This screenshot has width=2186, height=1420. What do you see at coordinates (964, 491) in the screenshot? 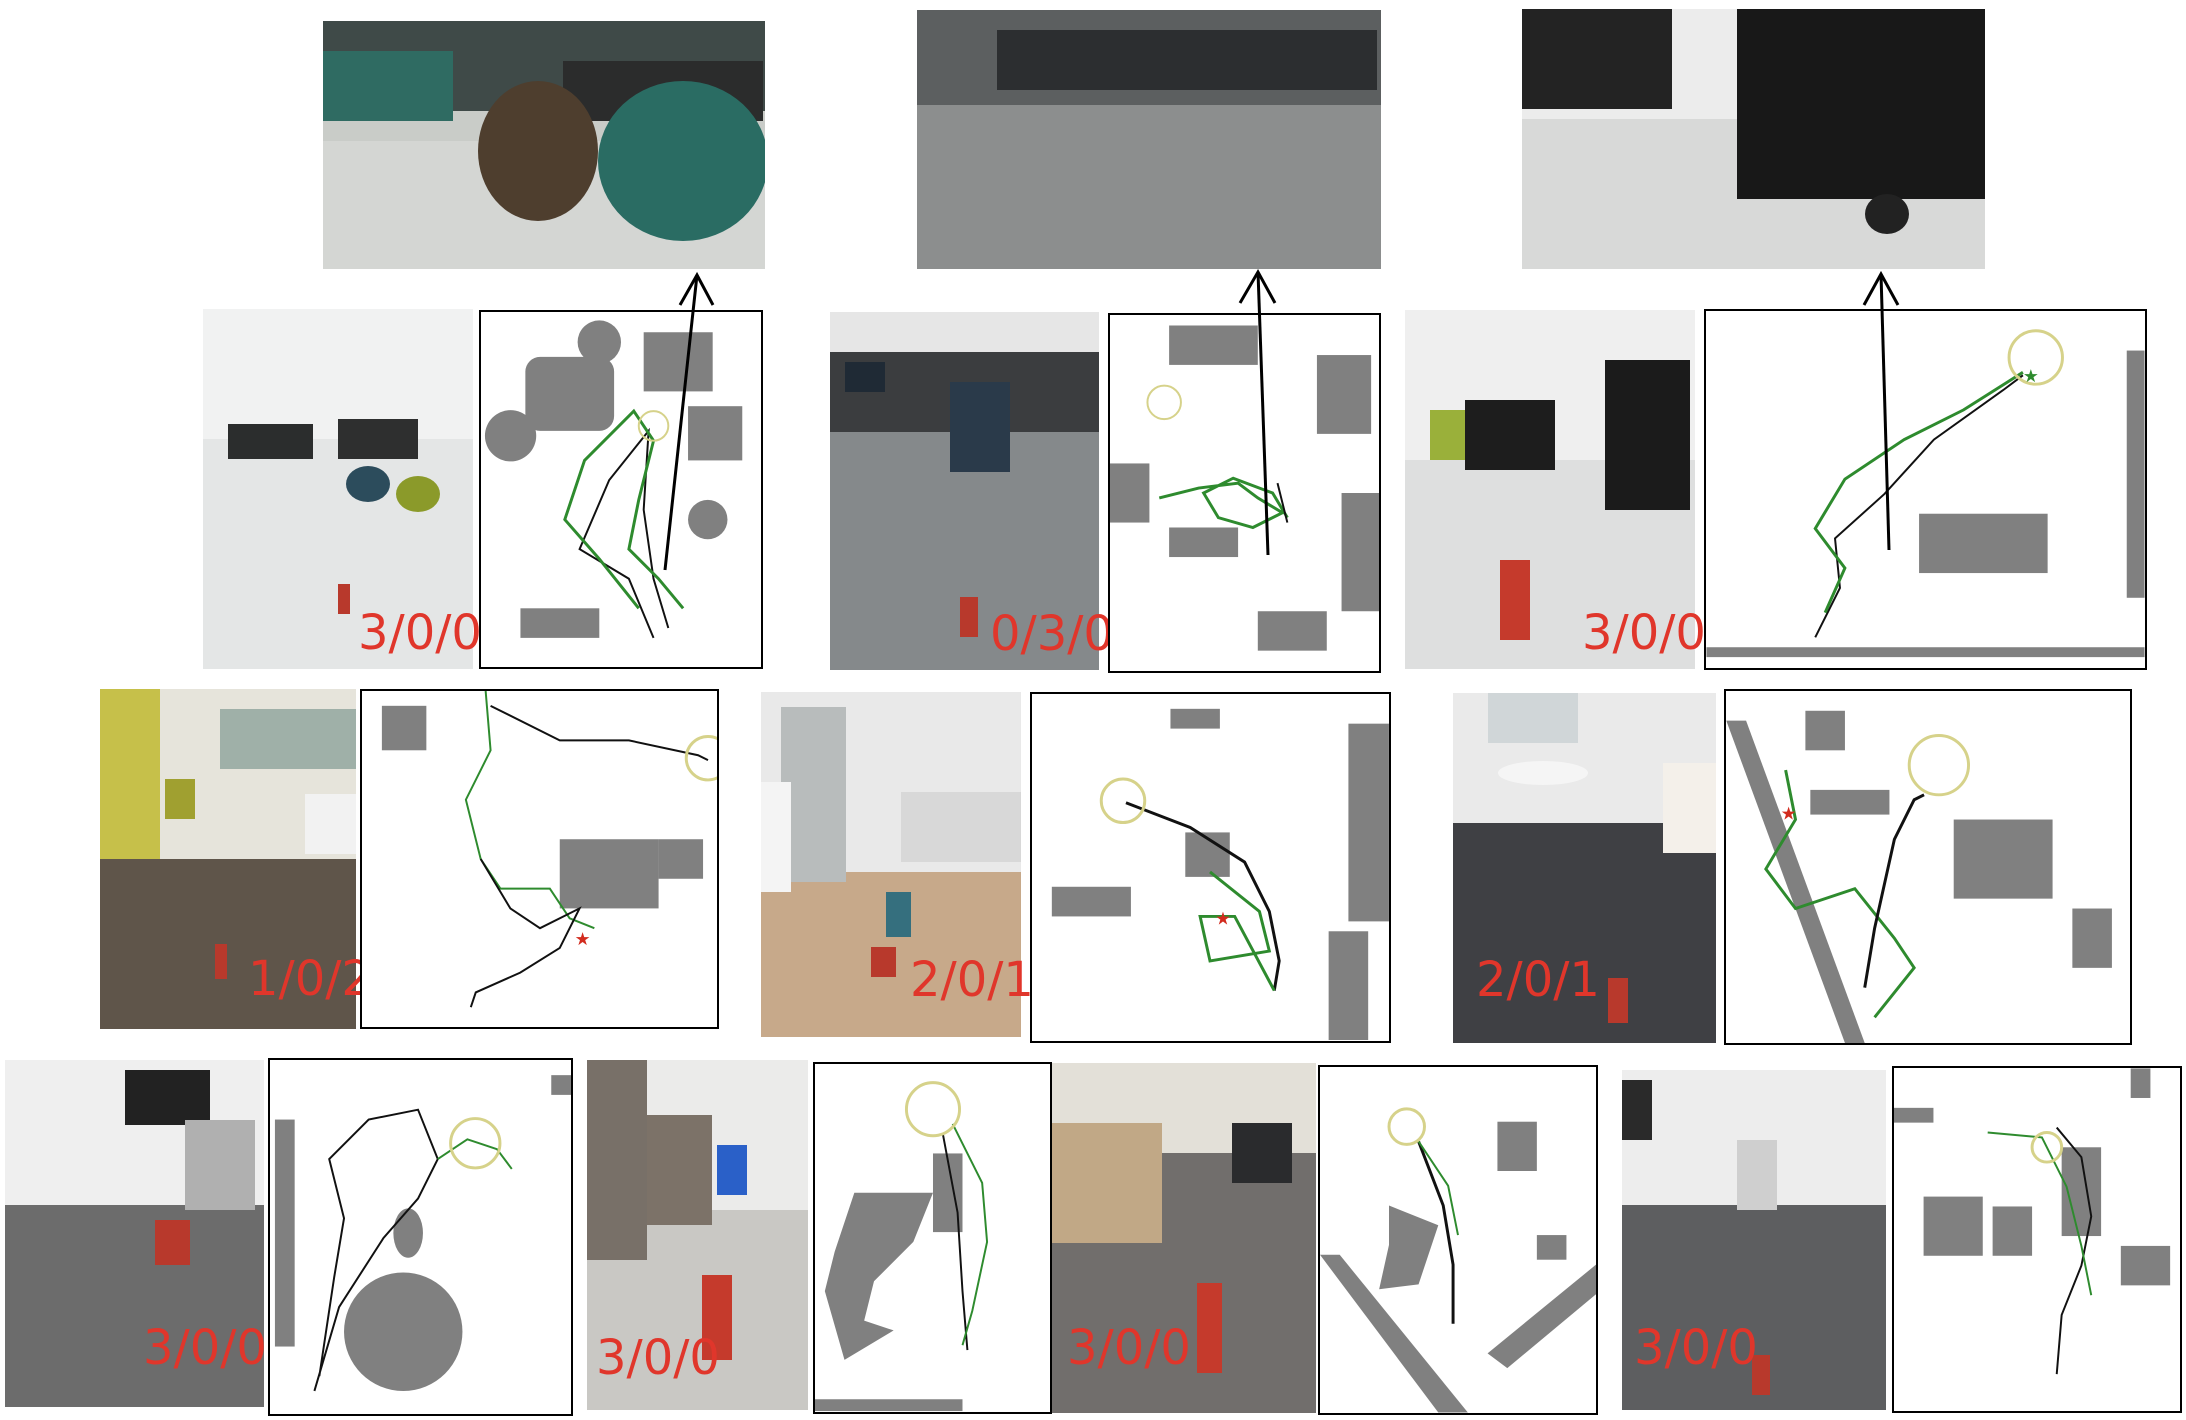
I see `episode-2-photo` at bounding box center [964, 491].